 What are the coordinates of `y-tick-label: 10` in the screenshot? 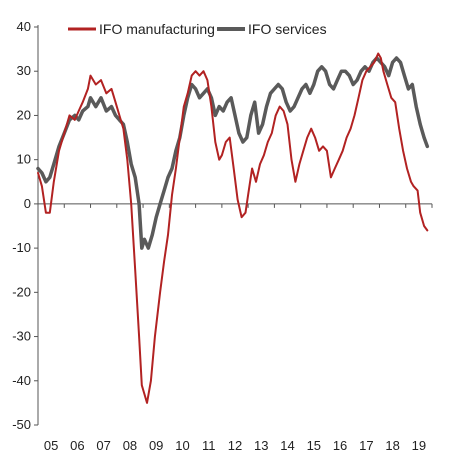 It's located at (24, 159).